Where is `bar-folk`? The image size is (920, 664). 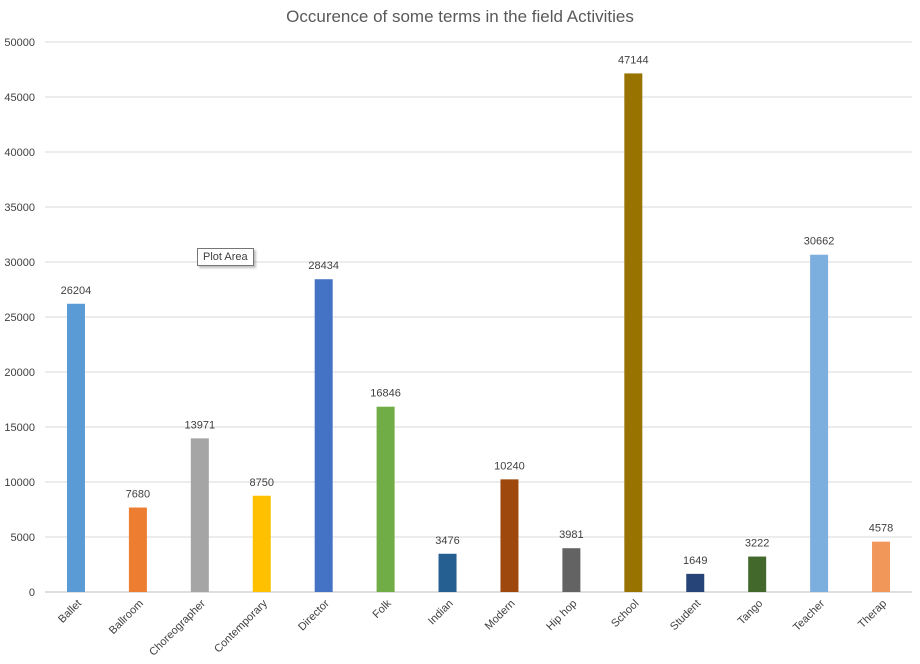 bar-folk is located at coordinates (385, 499).